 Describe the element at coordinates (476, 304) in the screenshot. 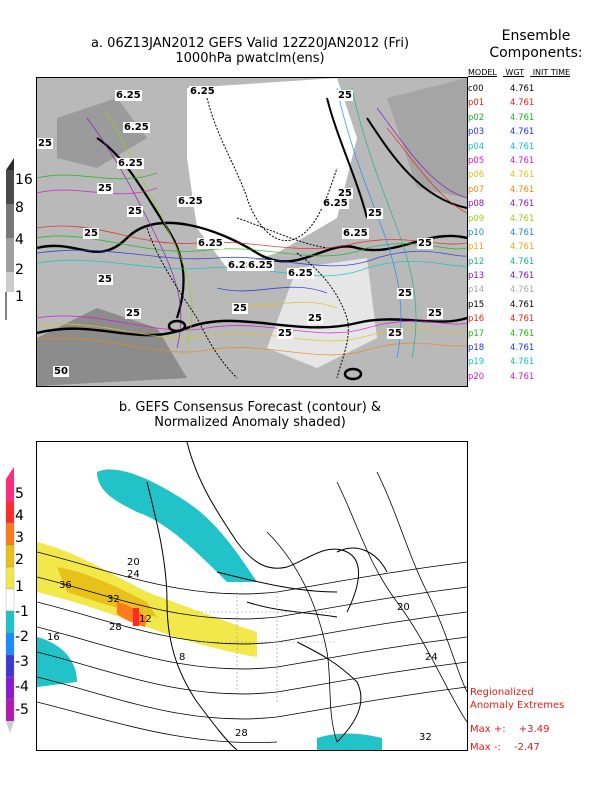

I see `member-name: p15` at that location.